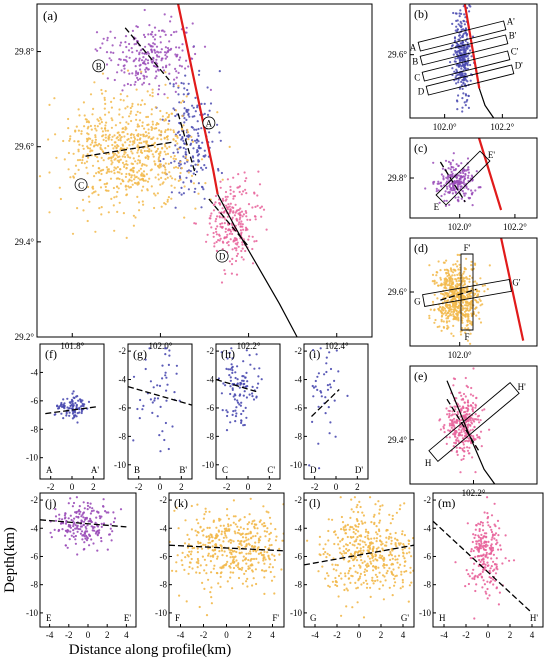 This screenshot has height=661, width=550. Describe the element at coordinates (359, 555) in the screenshot. I see `depth-fit-line` at that location.